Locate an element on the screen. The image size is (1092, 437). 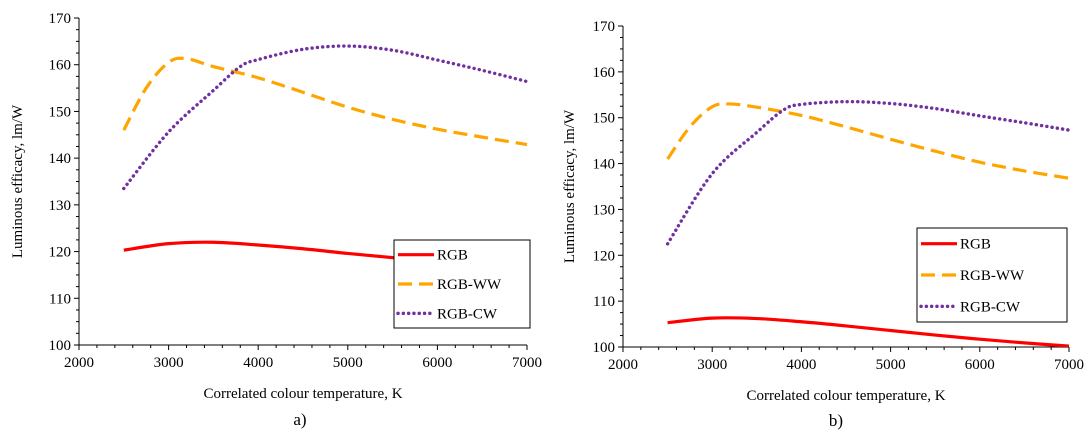
panel-label: a) is located at coordinates (299, 419).